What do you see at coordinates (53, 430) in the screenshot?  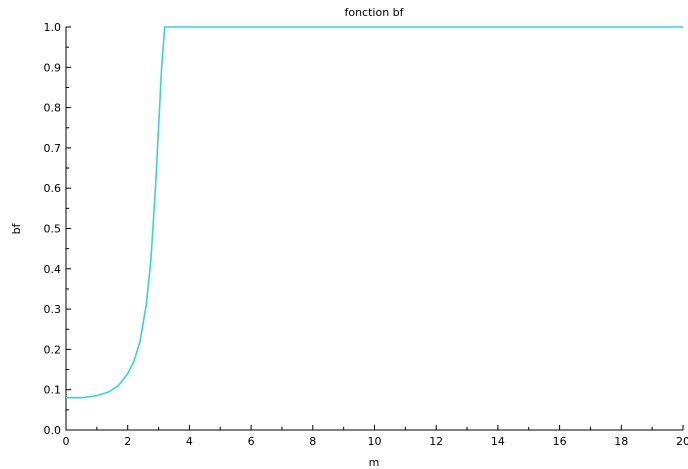 I see `y-tick-label: 0.0` at bounding box center [53, 430].